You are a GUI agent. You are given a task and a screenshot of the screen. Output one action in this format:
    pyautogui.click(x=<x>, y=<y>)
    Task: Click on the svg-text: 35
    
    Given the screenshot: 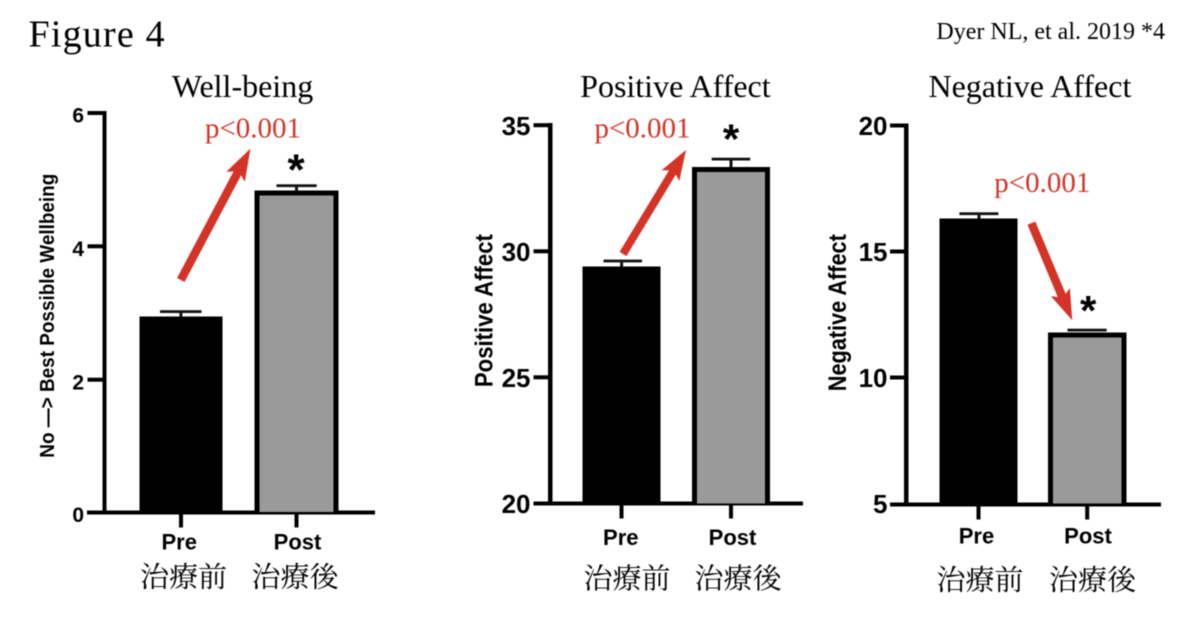 What is the action you would take?
    pyautogui.click(x=516, y=126)
    